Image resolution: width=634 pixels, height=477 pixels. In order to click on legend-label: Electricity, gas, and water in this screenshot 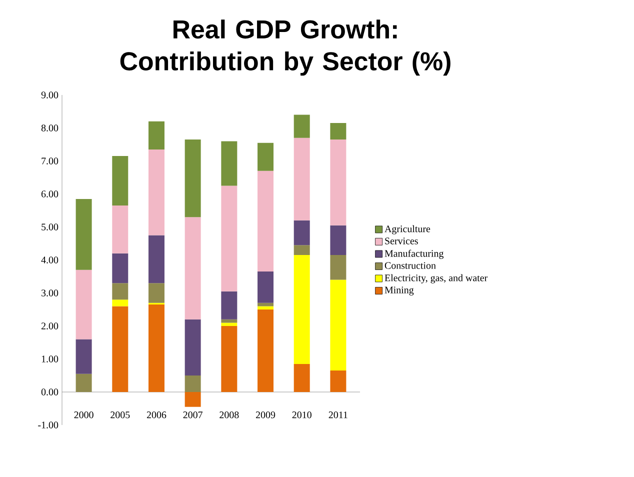, I will do `click(436, 279)`.